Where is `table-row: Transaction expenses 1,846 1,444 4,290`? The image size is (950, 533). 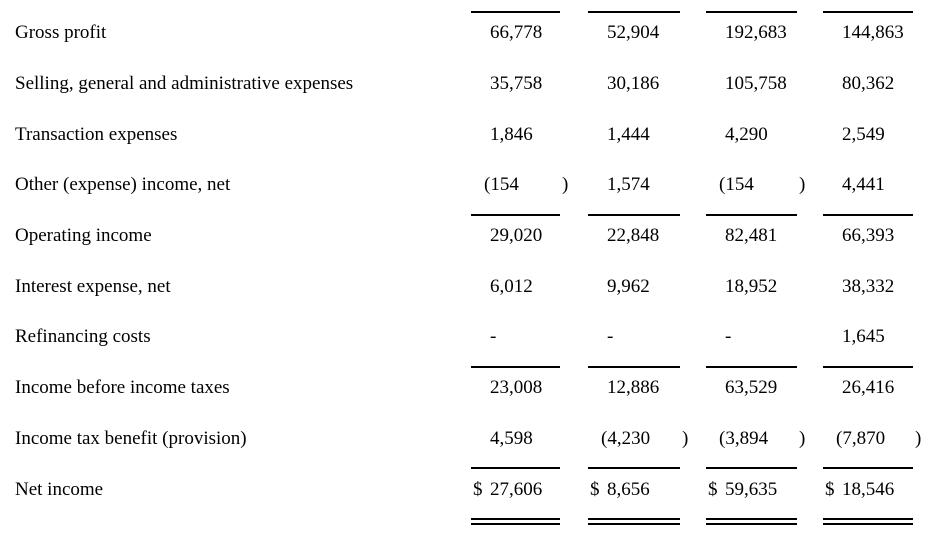 table-row: Transaction expenses 1,846 1,444 4,290 is located at coordinates (475, 134).